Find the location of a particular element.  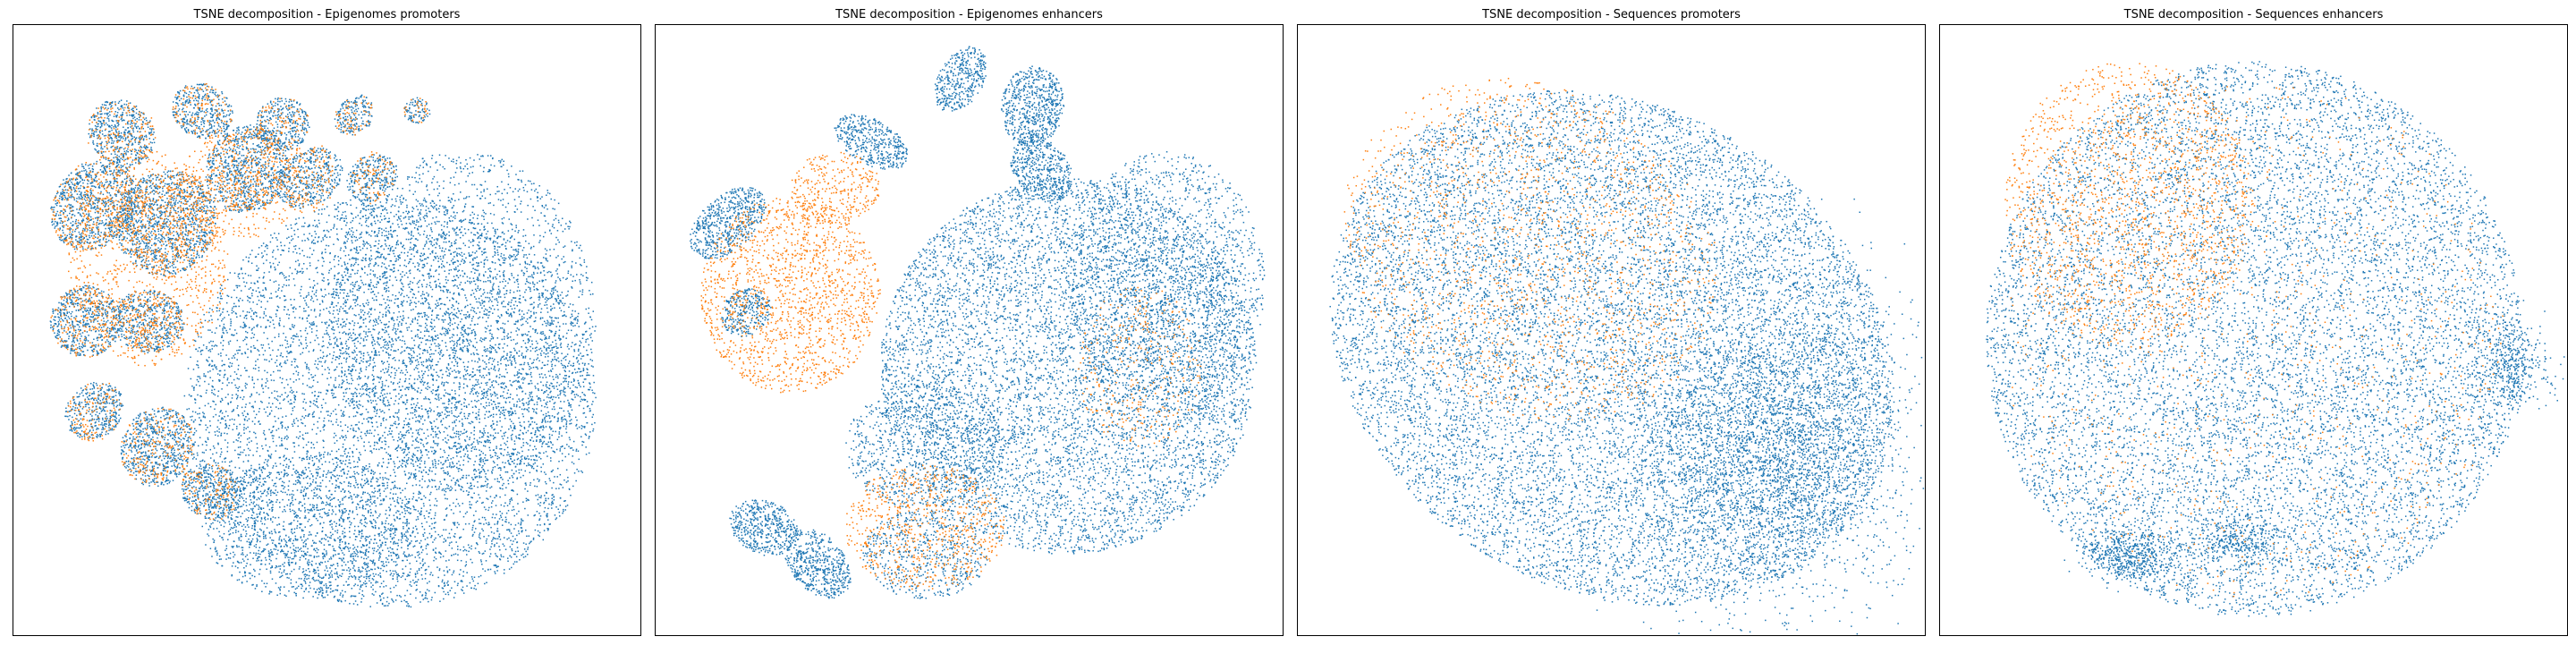

chart-title: TSNE decomposition - Sequences enhancers is located at coordinates (2253, 14).